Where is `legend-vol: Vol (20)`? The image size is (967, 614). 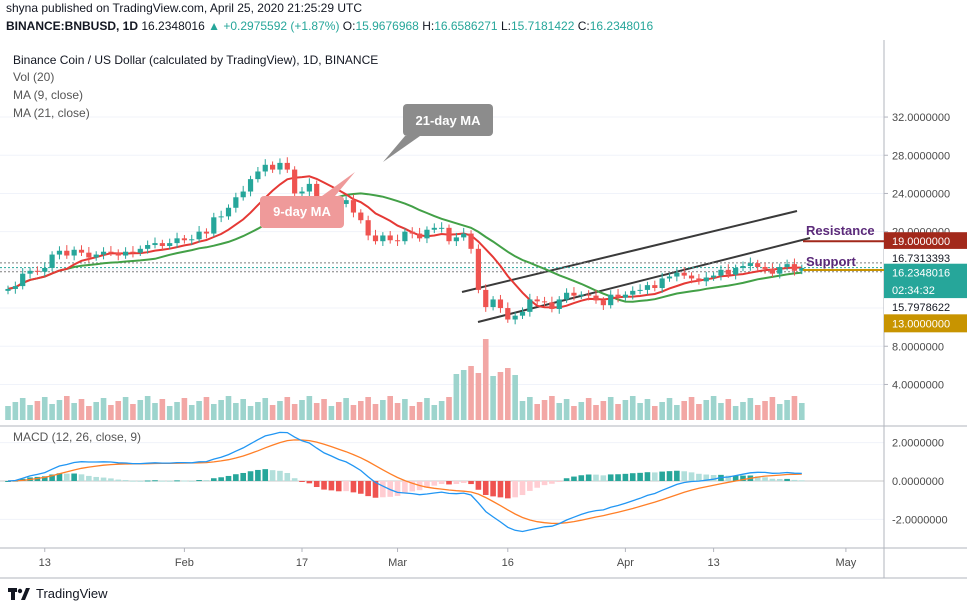
legend-vol: Vol (20) is located at coordinates (34, 77).